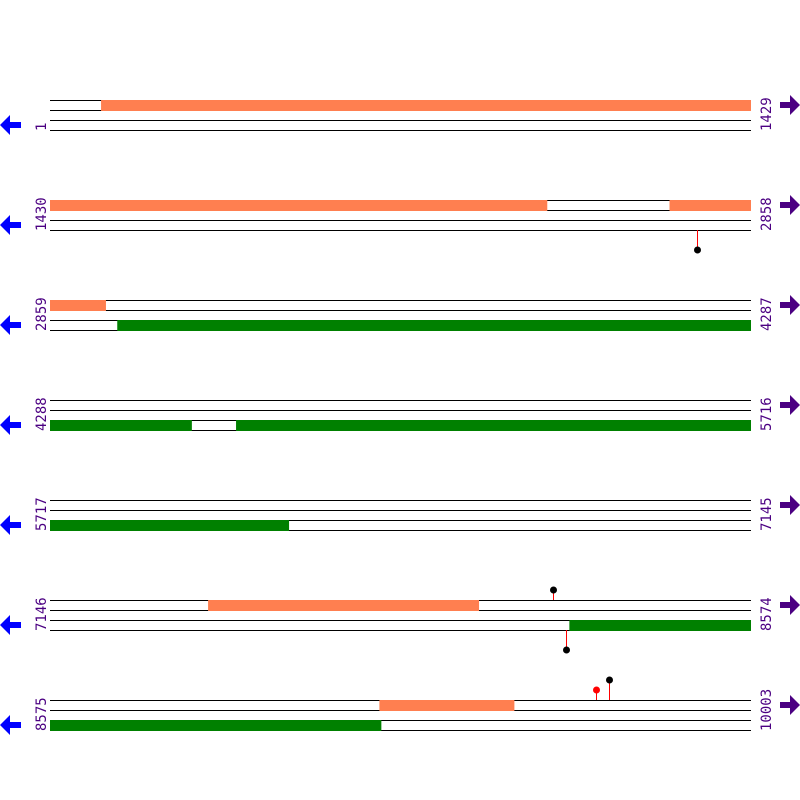  What do you see at coordinates (767, 514) in the screenshot?
I see `row-end-label: 7145` at bounding box center [767, 514].